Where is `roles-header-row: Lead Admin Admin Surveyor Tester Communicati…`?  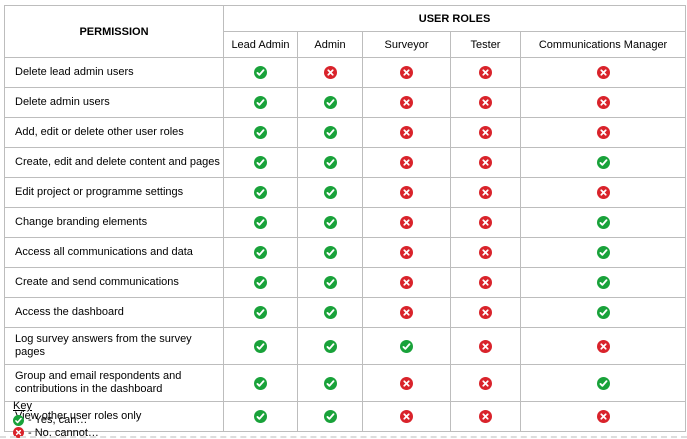
roles-header-row: Lead Admin Admin Surveyor Tester Communicati… is located at coordinates (346, 44).